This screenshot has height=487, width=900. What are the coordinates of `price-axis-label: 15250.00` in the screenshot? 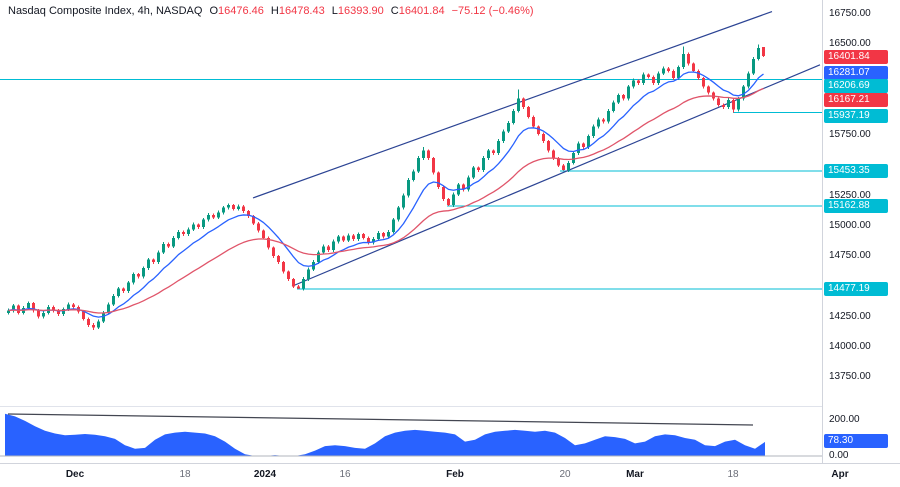 It's located at (850, 195).